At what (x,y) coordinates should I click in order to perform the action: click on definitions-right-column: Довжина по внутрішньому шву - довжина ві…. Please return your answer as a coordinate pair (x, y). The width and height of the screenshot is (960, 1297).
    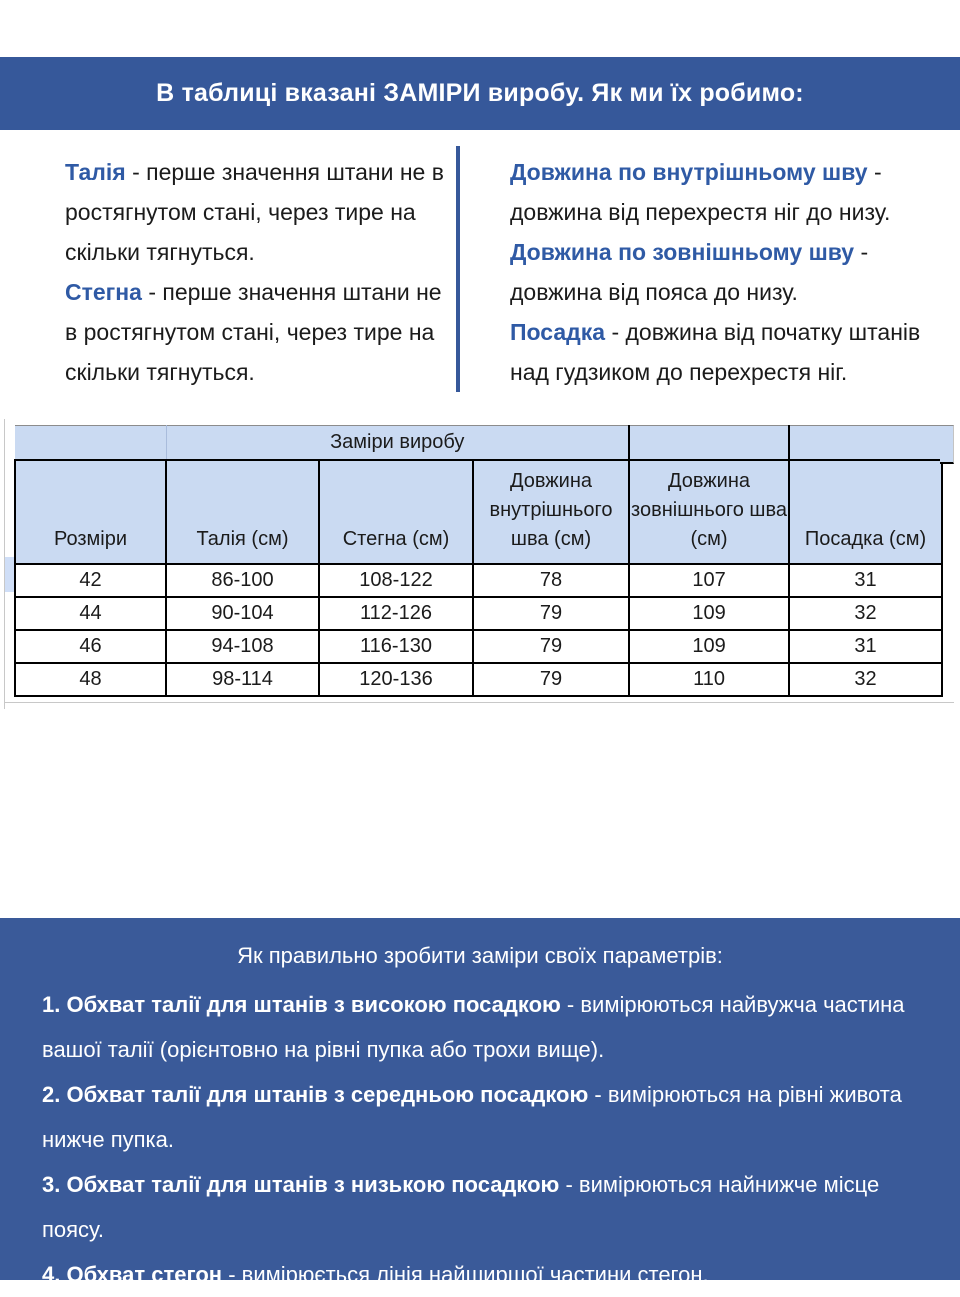
    Looking at the image, I should click on (726, 272).